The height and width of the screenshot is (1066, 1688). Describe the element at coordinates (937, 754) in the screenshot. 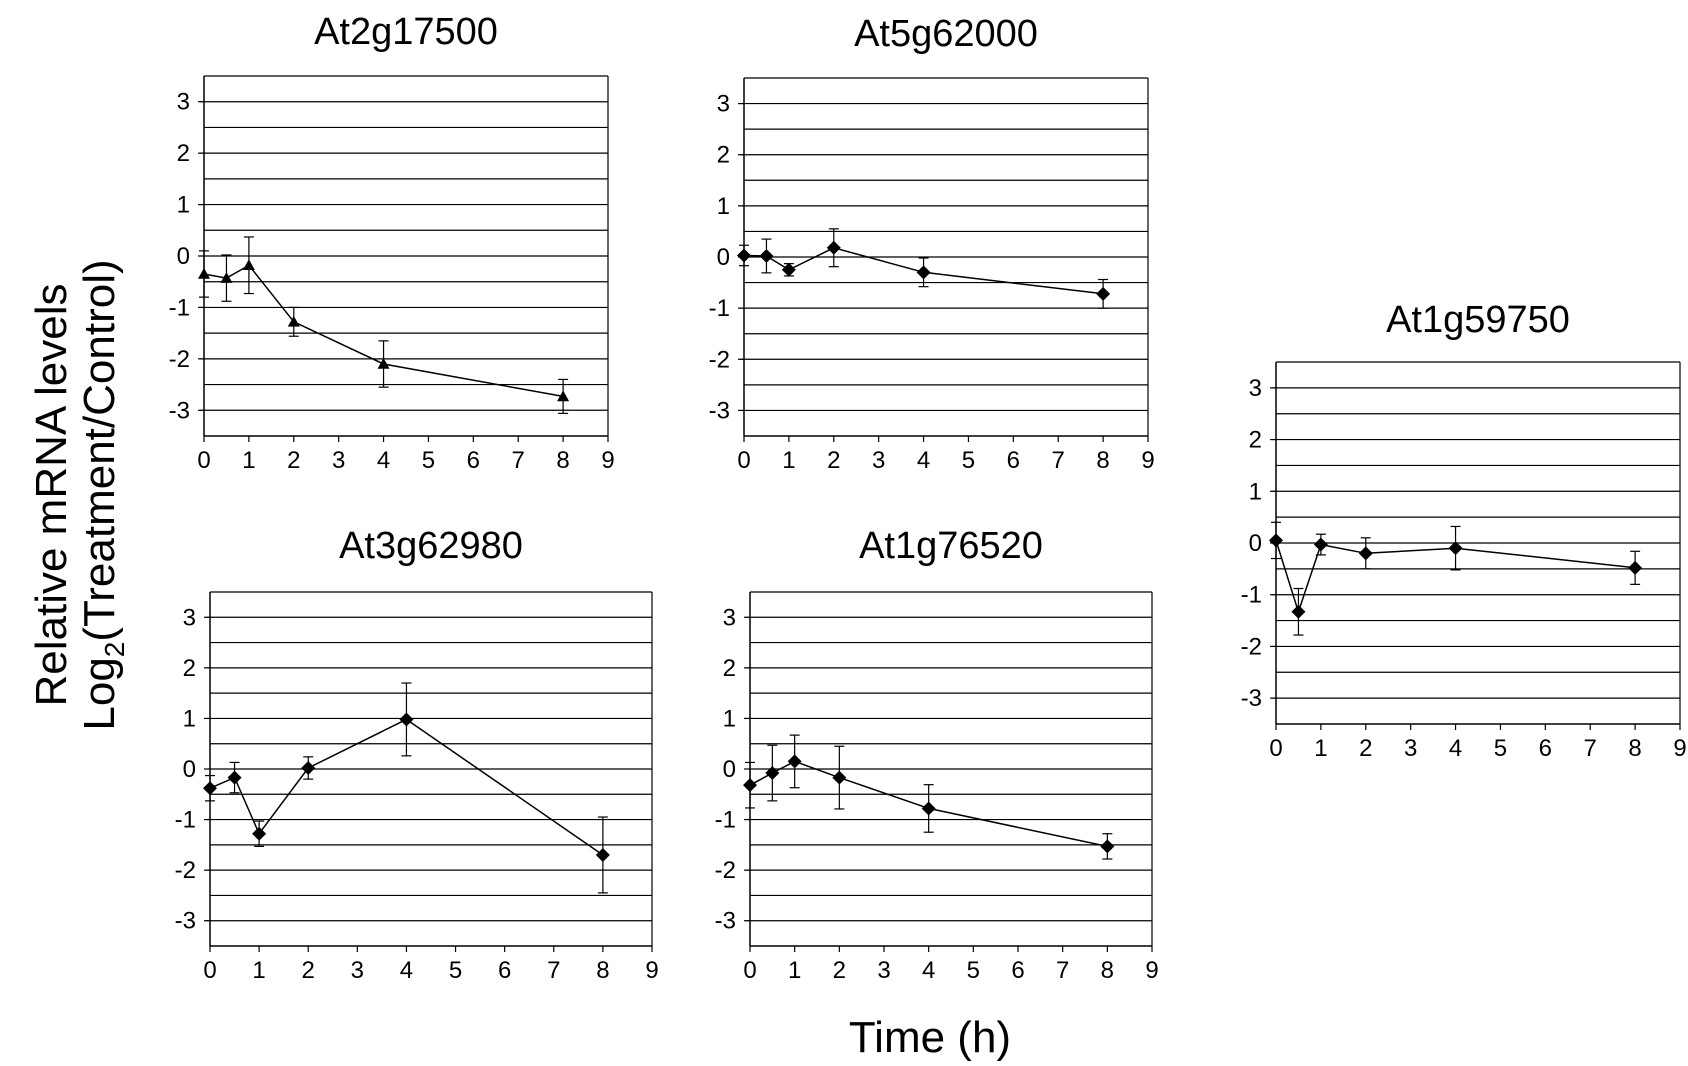

I see `chart-panel-4: At1g76520 3 2 1 0 -1 -2 -3 0 1 2 3 4 5 6 7 8 9` at that location.